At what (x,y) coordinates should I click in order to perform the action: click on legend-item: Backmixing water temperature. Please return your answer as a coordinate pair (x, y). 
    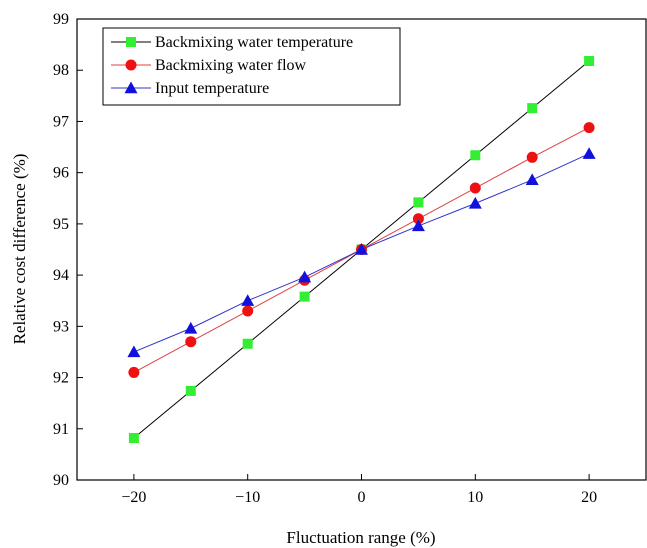
    Looking at the image, I should click on (232, 42).